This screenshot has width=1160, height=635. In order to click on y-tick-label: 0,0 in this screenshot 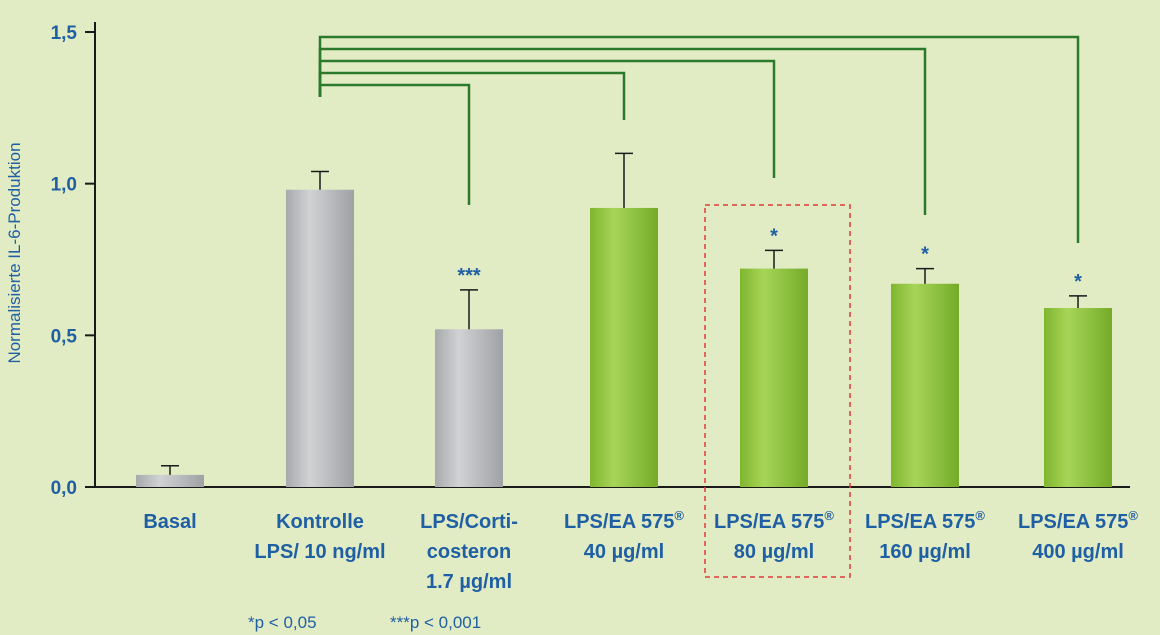, I will do `click(64, 488)`.